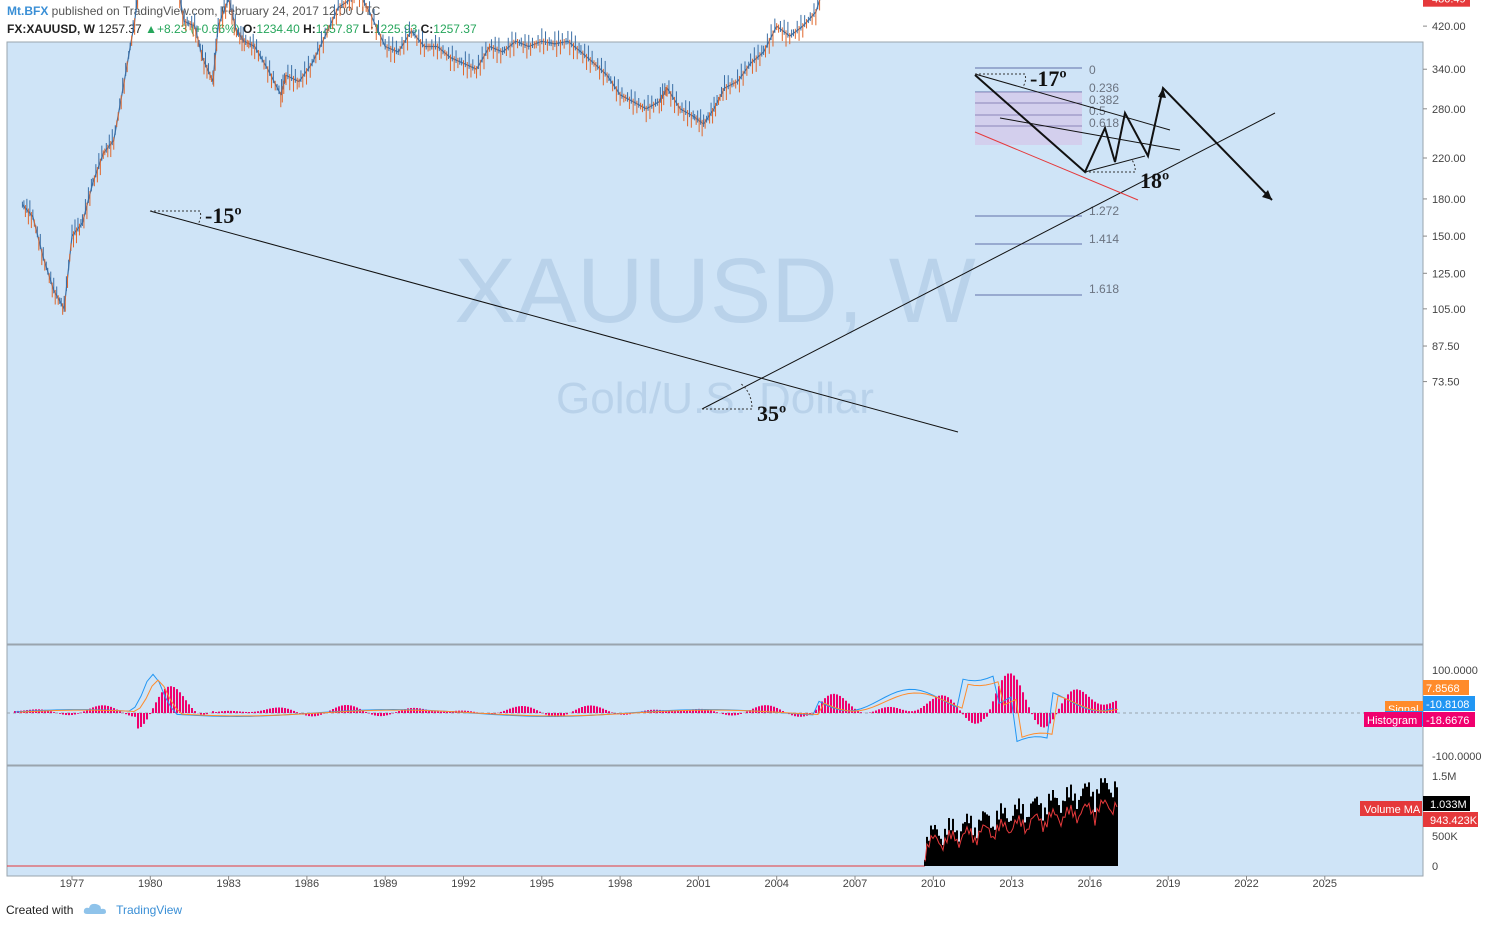 Image resolution: width=1491 pixels, height=928 pixels. I want to click on angle-annotation: -17º, so click(1048, 78).